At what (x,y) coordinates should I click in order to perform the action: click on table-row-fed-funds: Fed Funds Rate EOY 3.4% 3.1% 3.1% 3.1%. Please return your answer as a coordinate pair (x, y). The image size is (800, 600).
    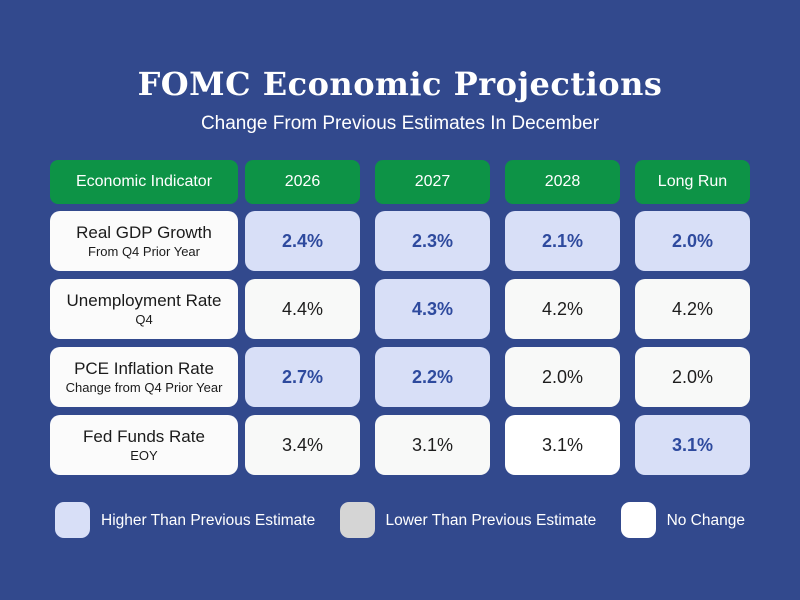
    Looking at the image, I should click on (400, 445).